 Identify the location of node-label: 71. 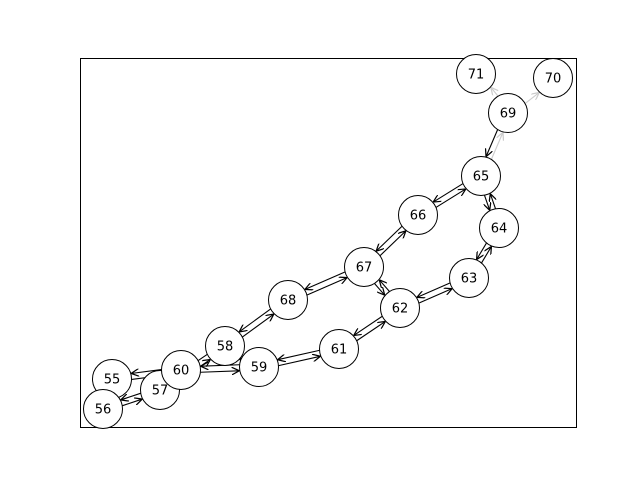
(476, 75).